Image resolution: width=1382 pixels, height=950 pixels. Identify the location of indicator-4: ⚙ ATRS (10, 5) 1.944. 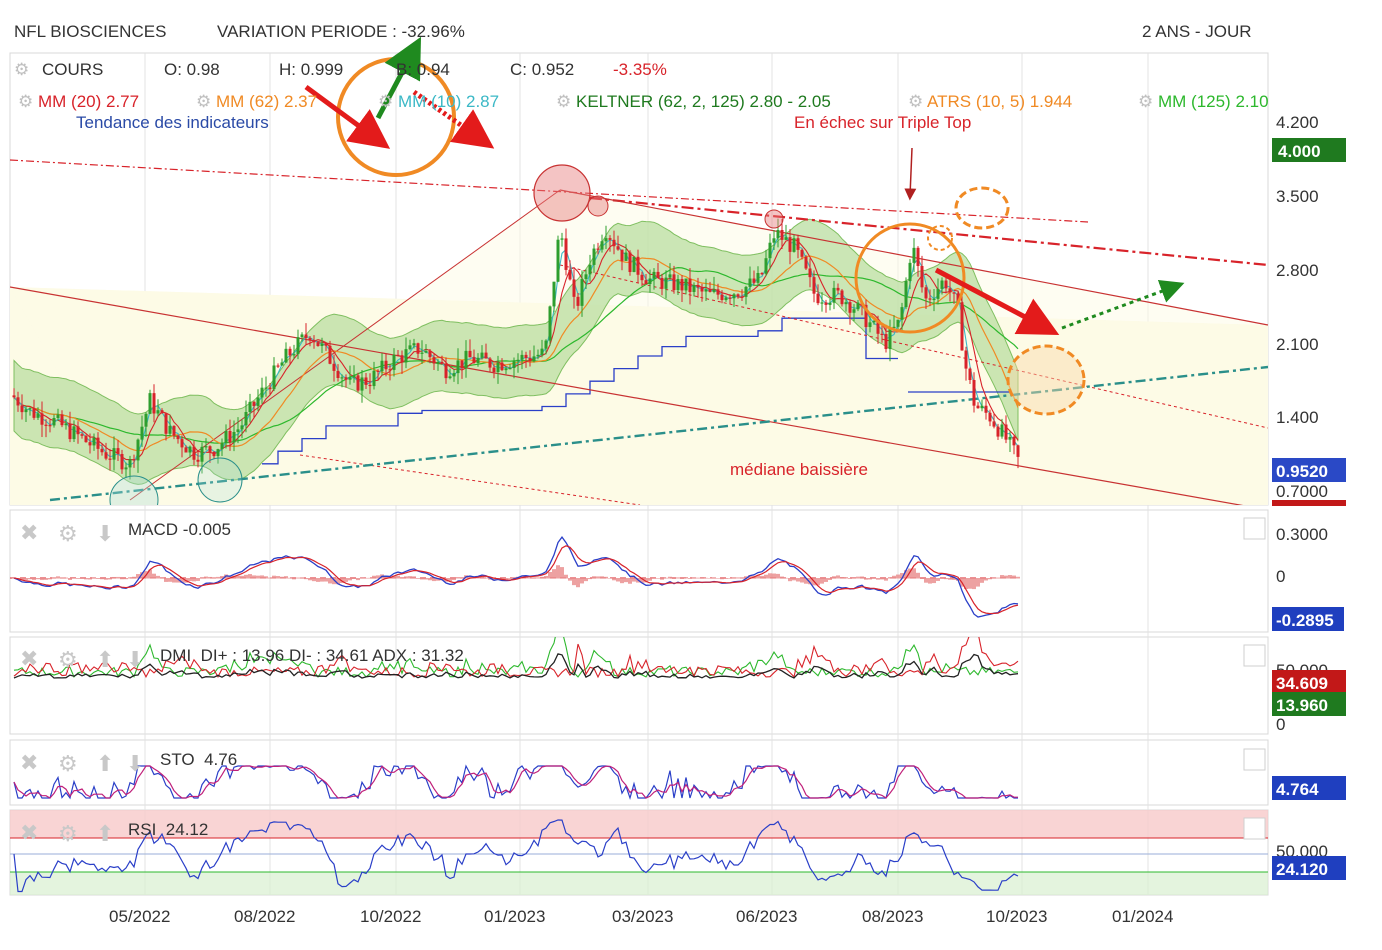
(990, 102).